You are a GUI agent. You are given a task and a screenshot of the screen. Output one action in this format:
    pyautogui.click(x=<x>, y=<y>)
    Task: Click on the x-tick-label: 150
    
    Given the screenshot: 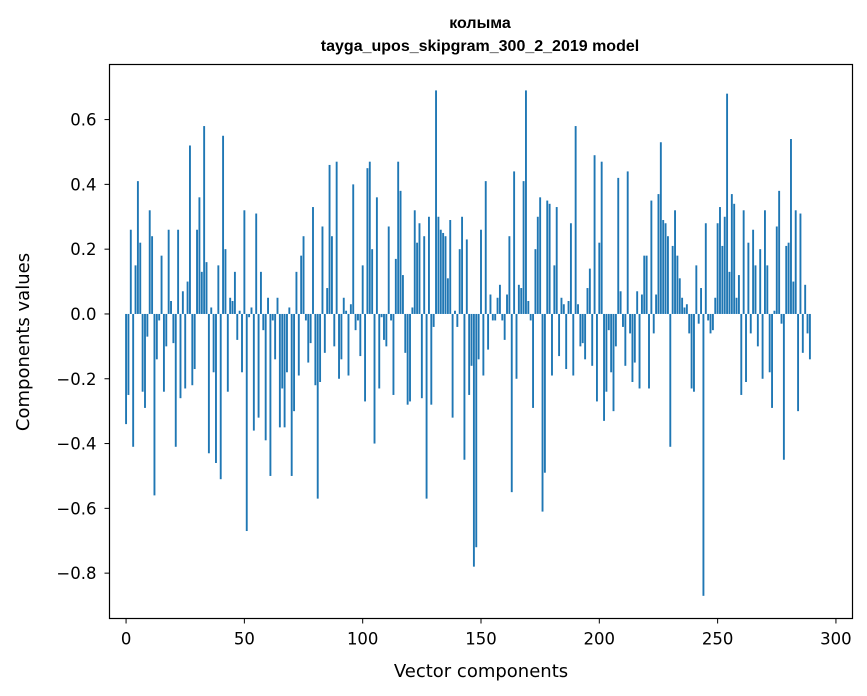 What is the action you would take?
    pyautogui.click(x=481, y=639)
    